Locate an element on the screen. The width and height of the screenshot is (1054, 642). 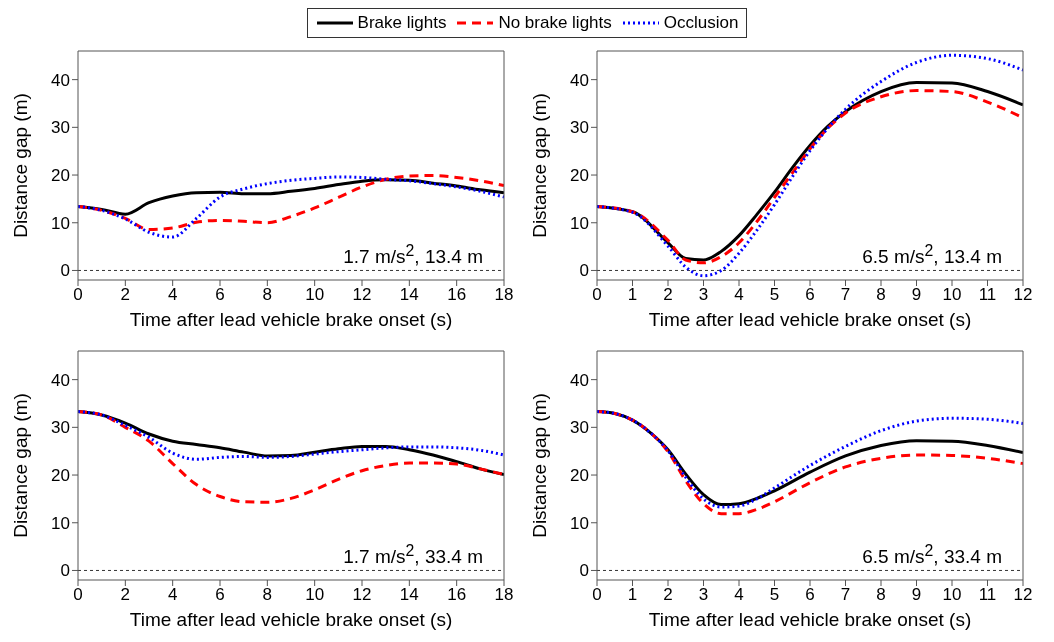
annotation: 1.7 m/s$^{2}$, 13.4 m is located at coordinates (413, 254).